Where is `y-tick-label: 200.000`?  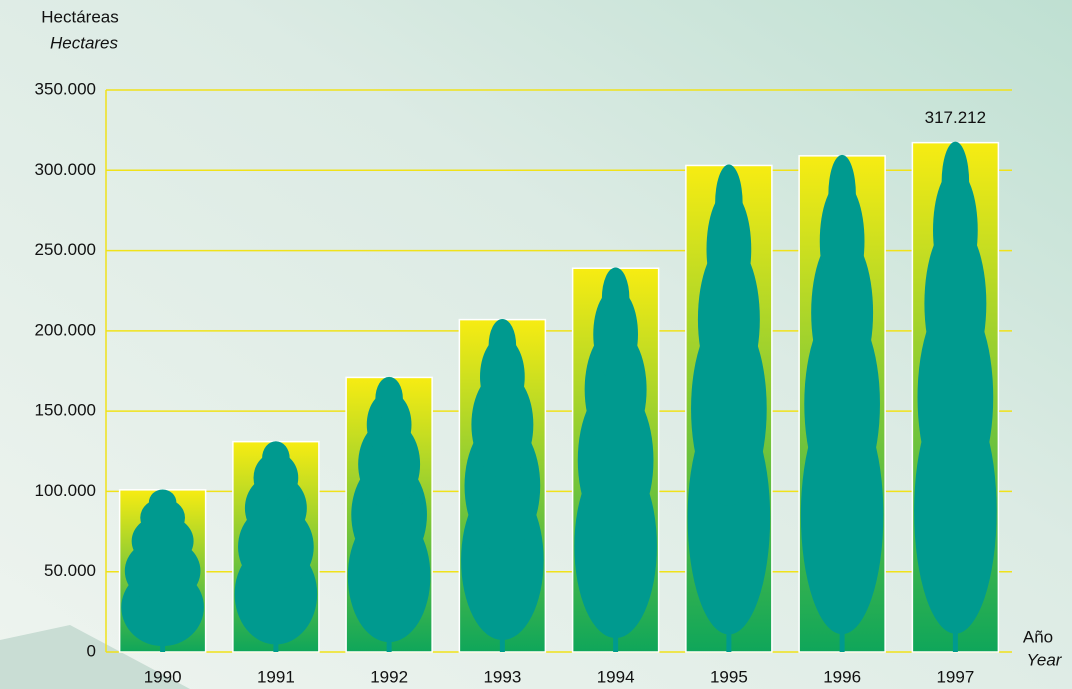 y-tick-label: 200.000 is located at coordinates (65, 329).